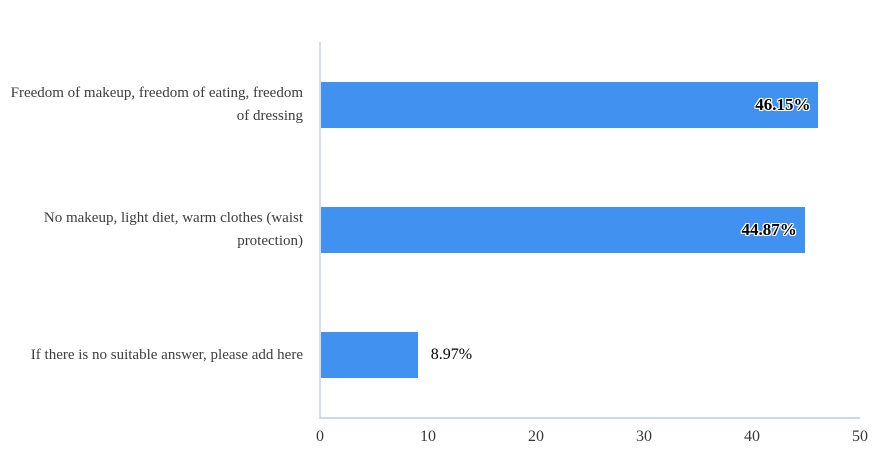 This screenshot has width=883, height=469. What do you see at coordinates (563, 229) in the screenshot?
I see `bar: 44.87%` at bounding box center [563, 229].